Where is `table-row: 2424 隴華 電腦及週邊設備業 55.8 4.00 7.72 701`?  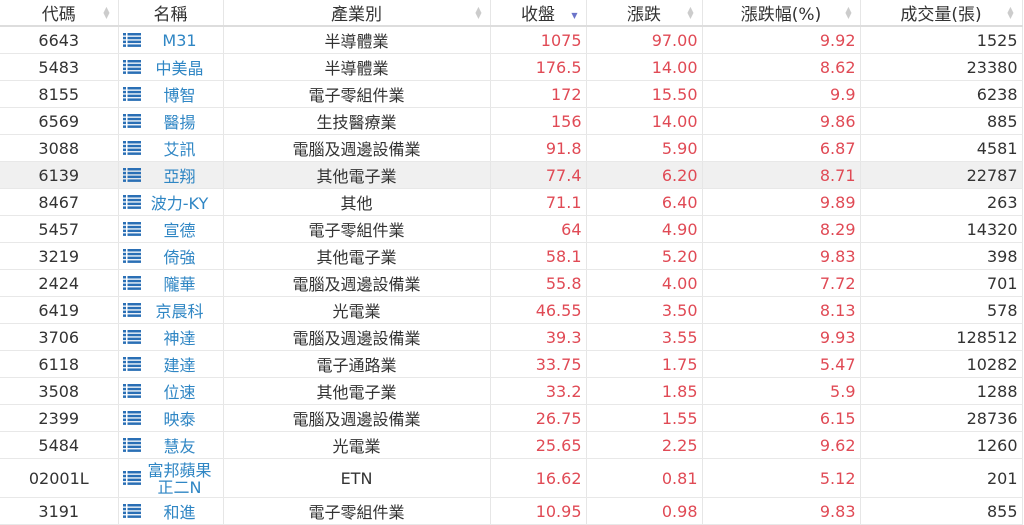 table-row: 2424 隴華 電腦及週邊設備業 55.8 4.00 7.72 701 is located at coordinates (511, 283).